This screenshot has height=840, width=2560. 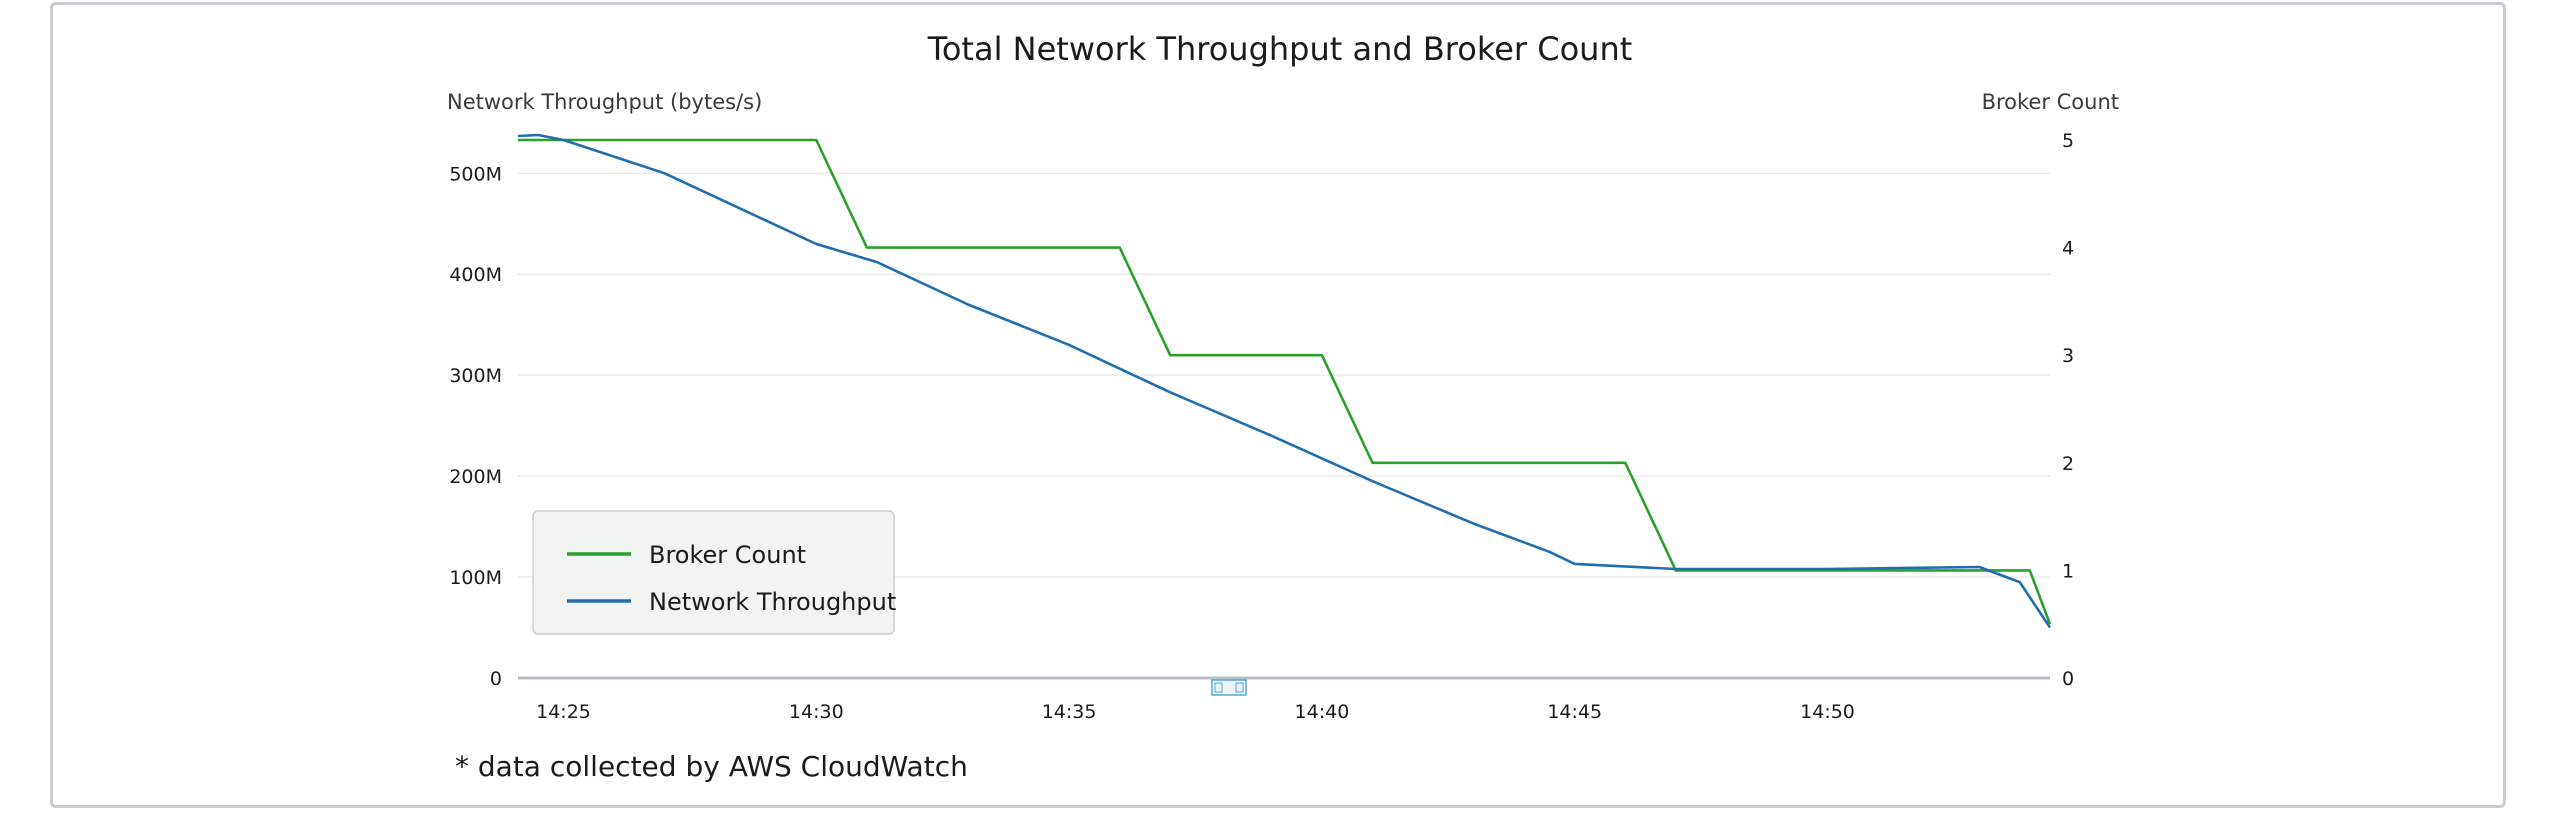 What do you see at coordinates (1218, 687) in the screenshot?
I see `range-handle-left` at bounding box center [1218, 687].